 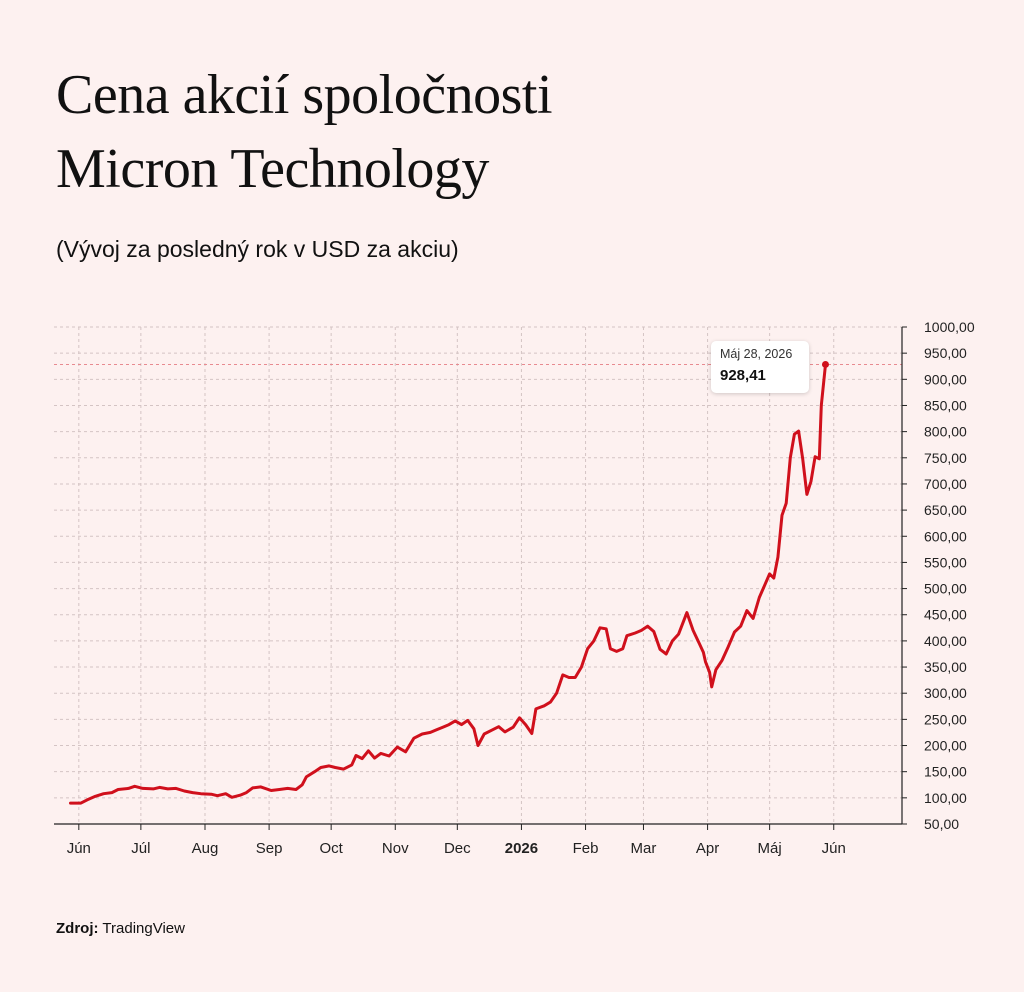 What do you see at coordinates (949, 327) in the screenshot?
I see `y-tick-label: 1000,00` at bounding box center [949, 327].